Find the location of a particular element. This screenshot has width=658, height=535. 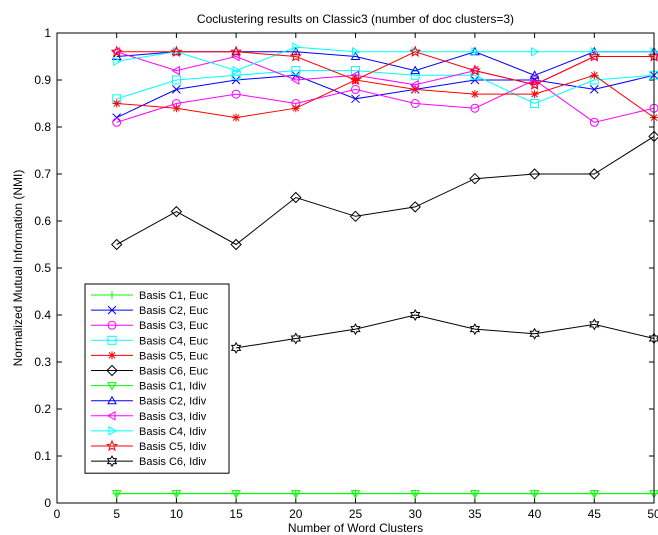

y-tick-label: 0.7 is located at coordinates (42, 174).